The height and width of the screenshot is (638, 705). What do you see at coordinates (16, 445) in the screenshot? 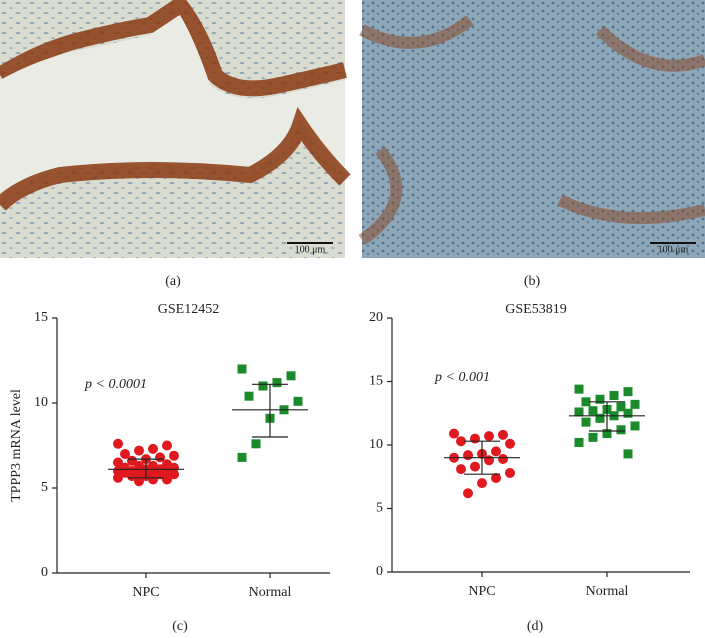
I see `y-axis-label: TPPP3 mRNA level` at bounding box center [16, 445].